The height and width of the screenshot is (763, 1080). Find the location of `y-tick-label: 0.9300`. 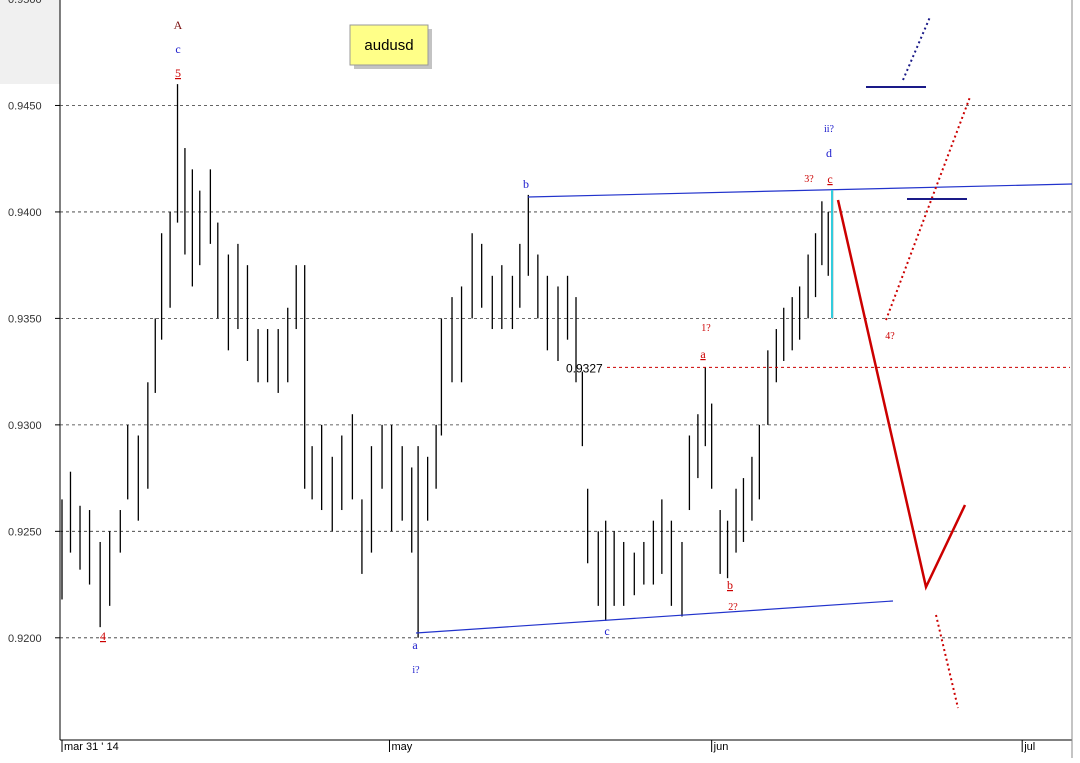

y-tick-label: 0.9300 is located at coordinates (25, 426).